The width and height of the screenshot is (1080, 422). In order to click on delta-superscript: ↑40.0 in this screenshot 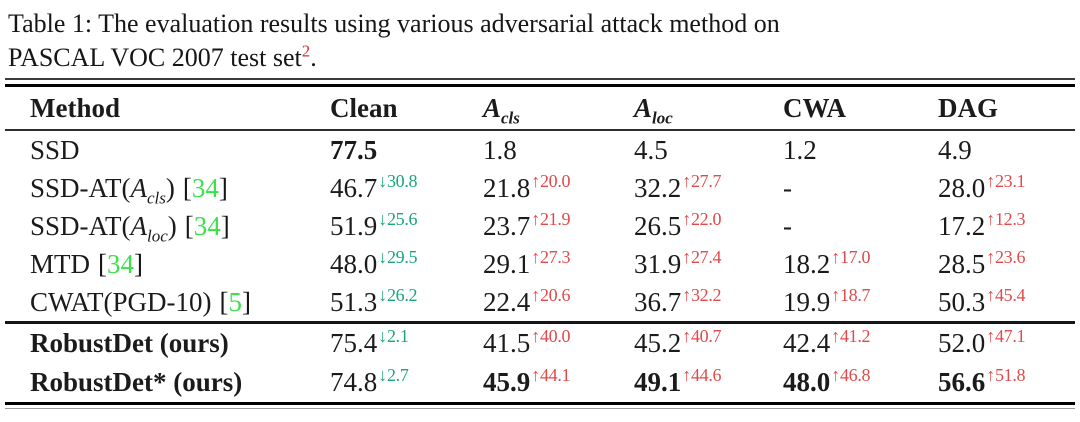, I will do `click(551, 335)`.